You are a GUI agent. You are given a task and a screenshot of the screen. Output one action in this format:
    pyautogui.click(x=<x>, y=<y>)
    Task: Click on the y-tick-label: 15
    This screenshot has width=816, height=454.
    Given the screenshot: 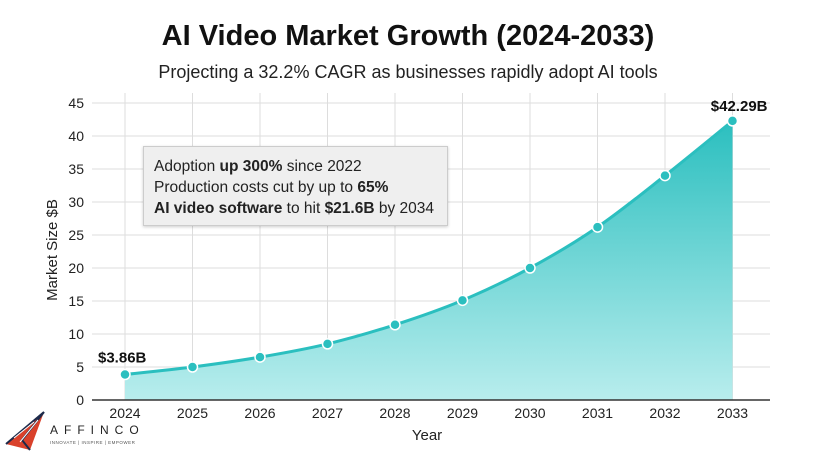 What is the action you would take?
    pyautogui.click(x=76, y=301)
    